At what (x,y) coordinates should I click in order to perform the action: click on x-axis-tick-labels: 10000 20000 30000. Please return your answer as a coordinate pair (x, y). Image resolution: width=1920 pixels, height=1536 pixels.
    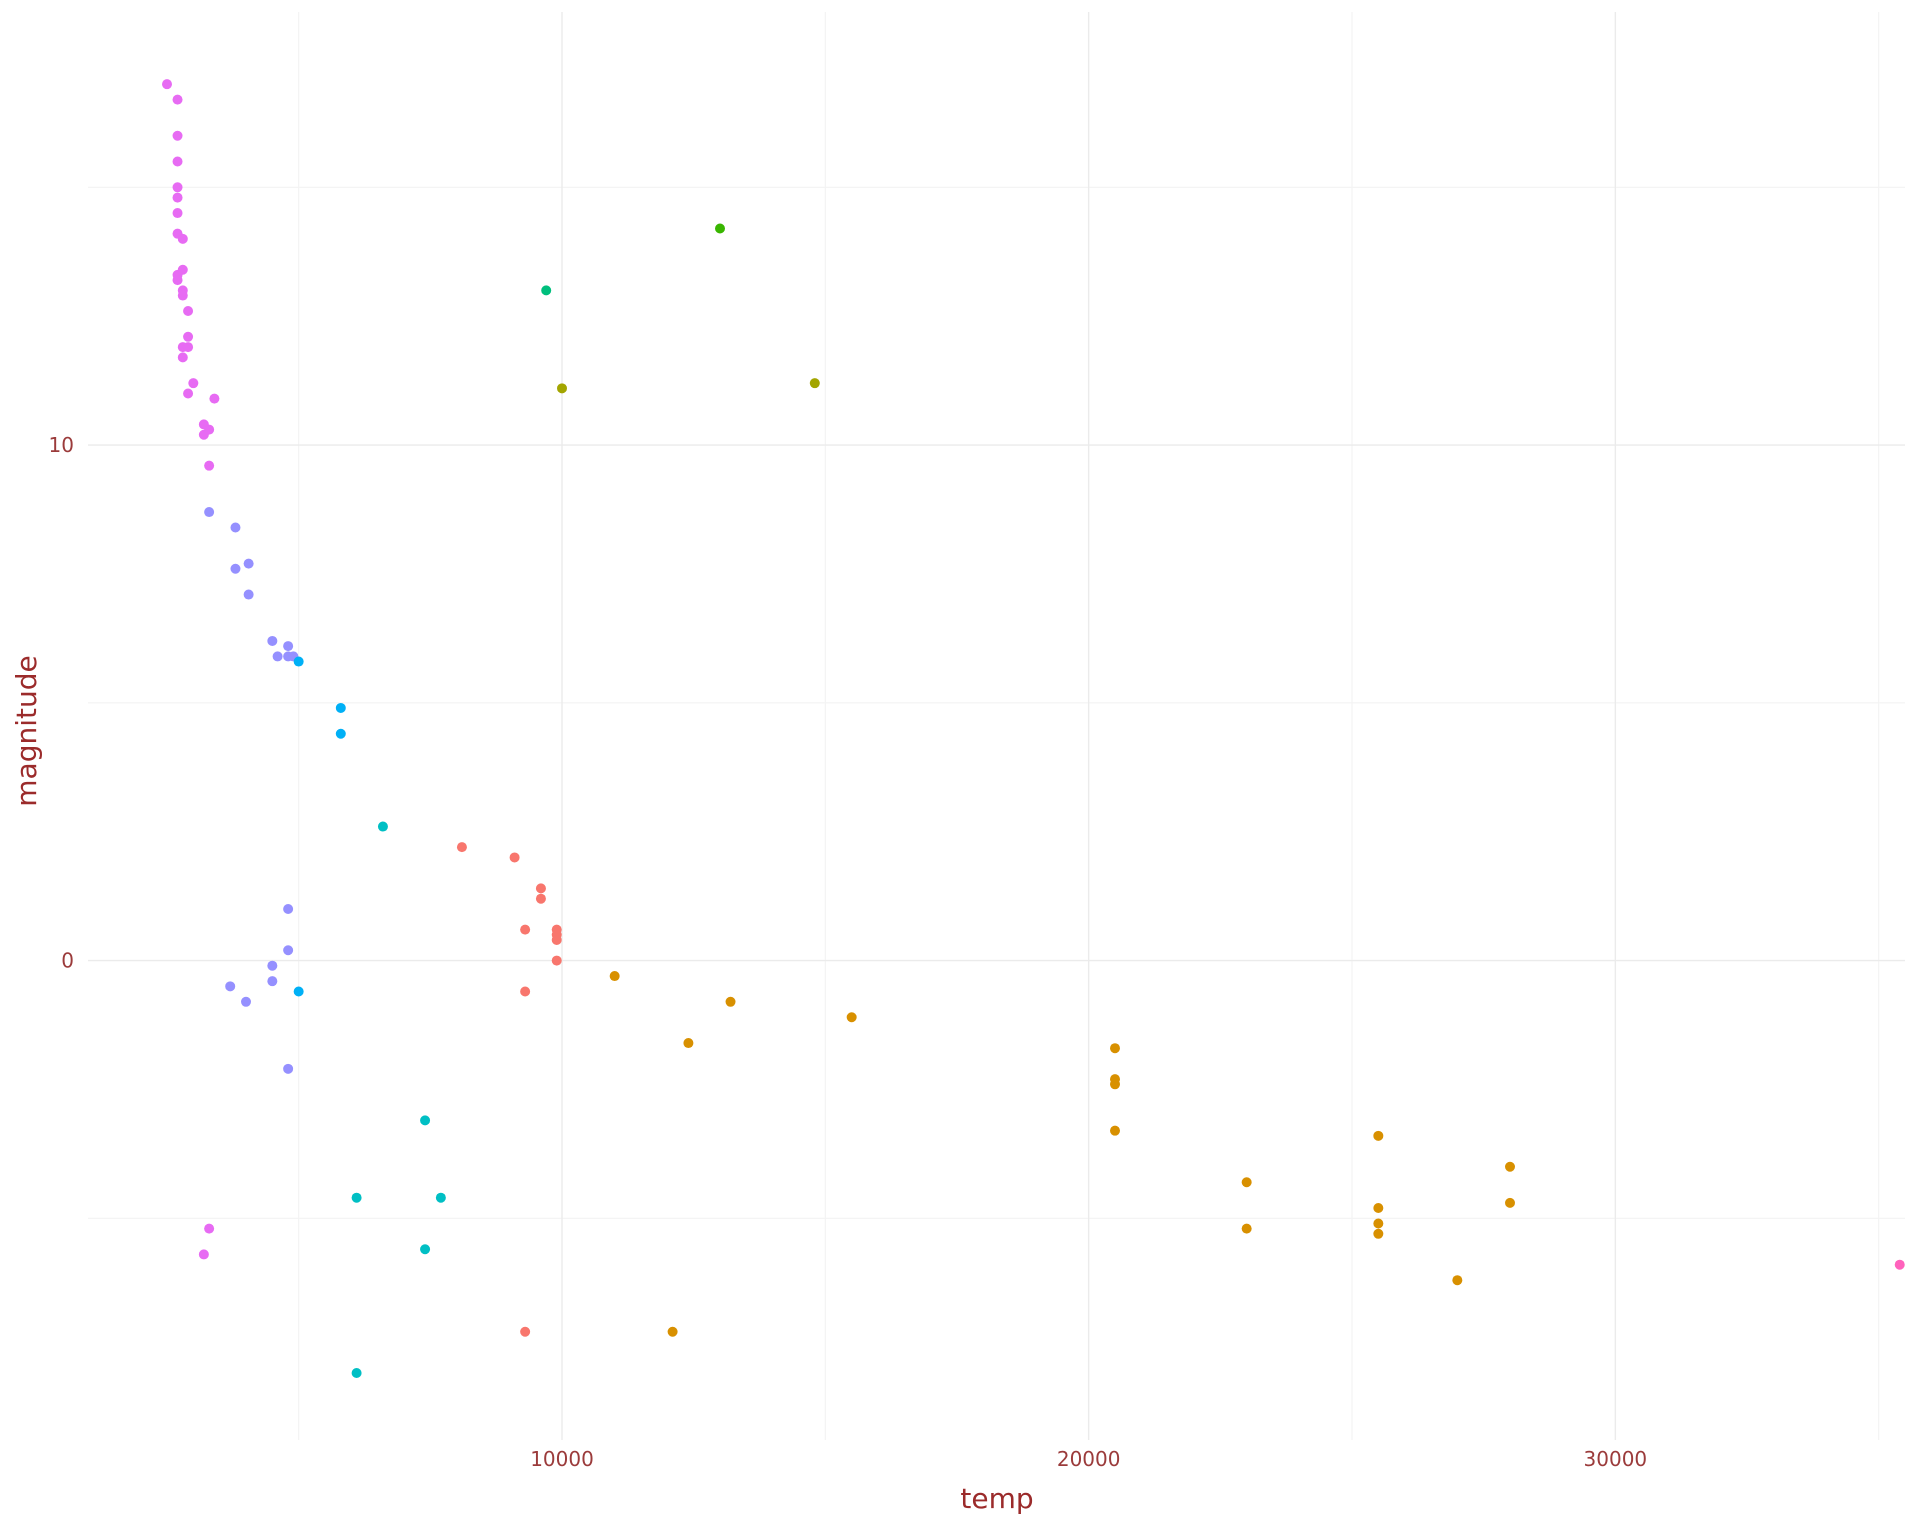
    Looking at the image, I should click on (1088, 1459).